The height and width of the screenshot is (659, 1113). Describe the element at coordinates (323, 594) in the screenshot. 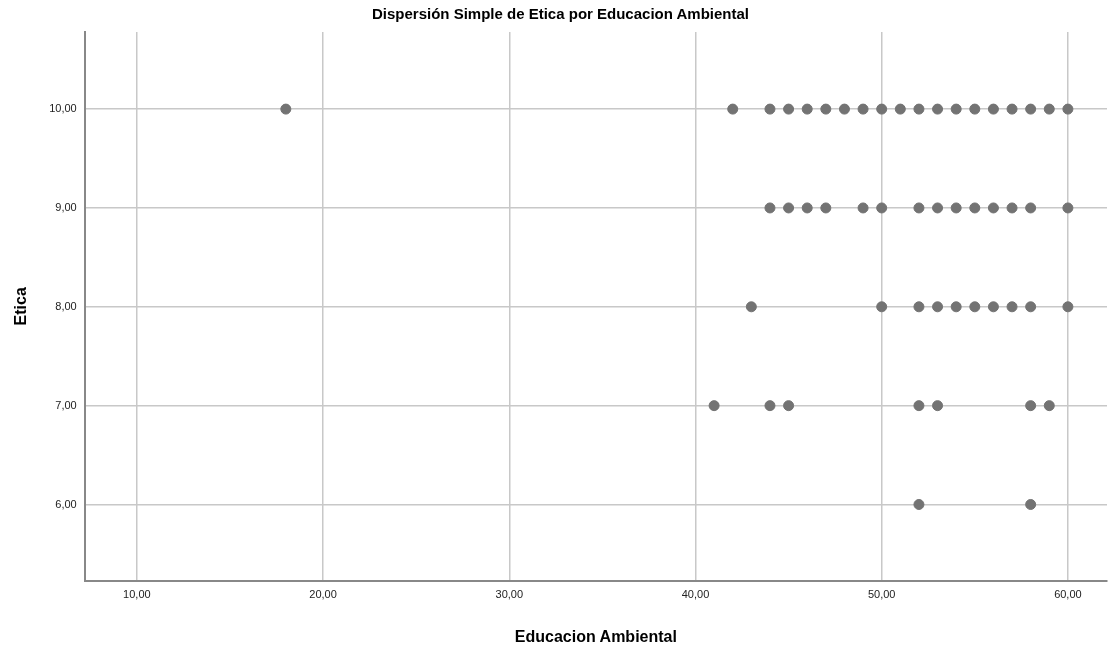

I see `x-tick-label: 20,00` at that location.